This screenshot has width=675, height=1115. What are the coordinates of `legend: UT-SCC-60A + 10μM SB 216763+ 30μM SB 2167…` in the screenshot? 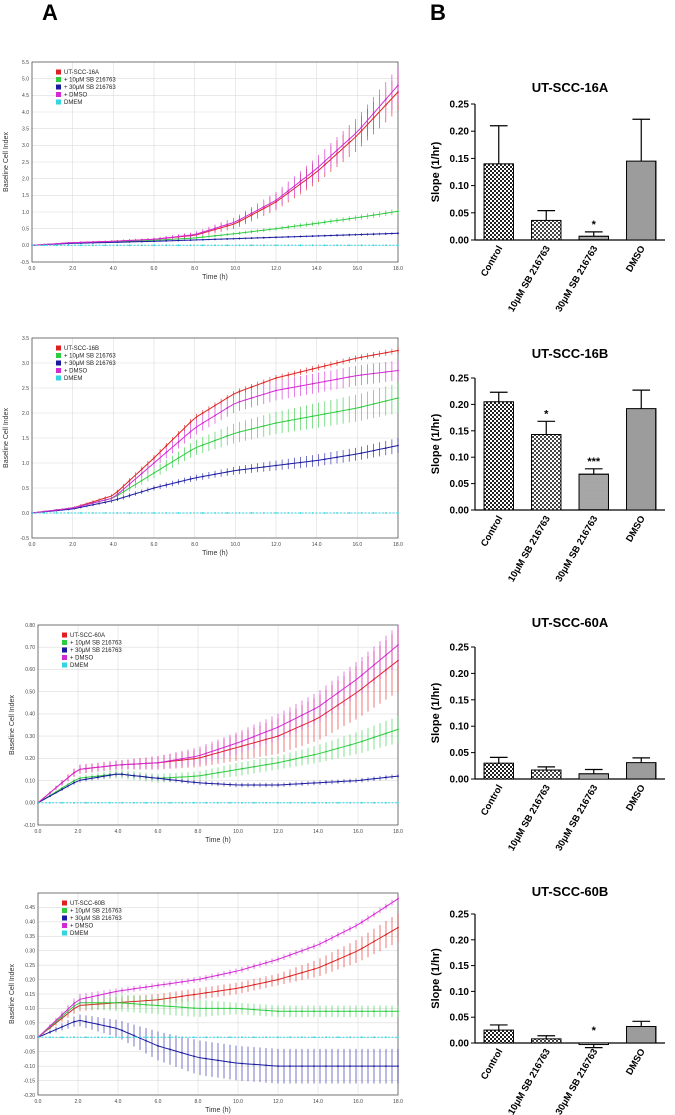 It's located at (92, 650).